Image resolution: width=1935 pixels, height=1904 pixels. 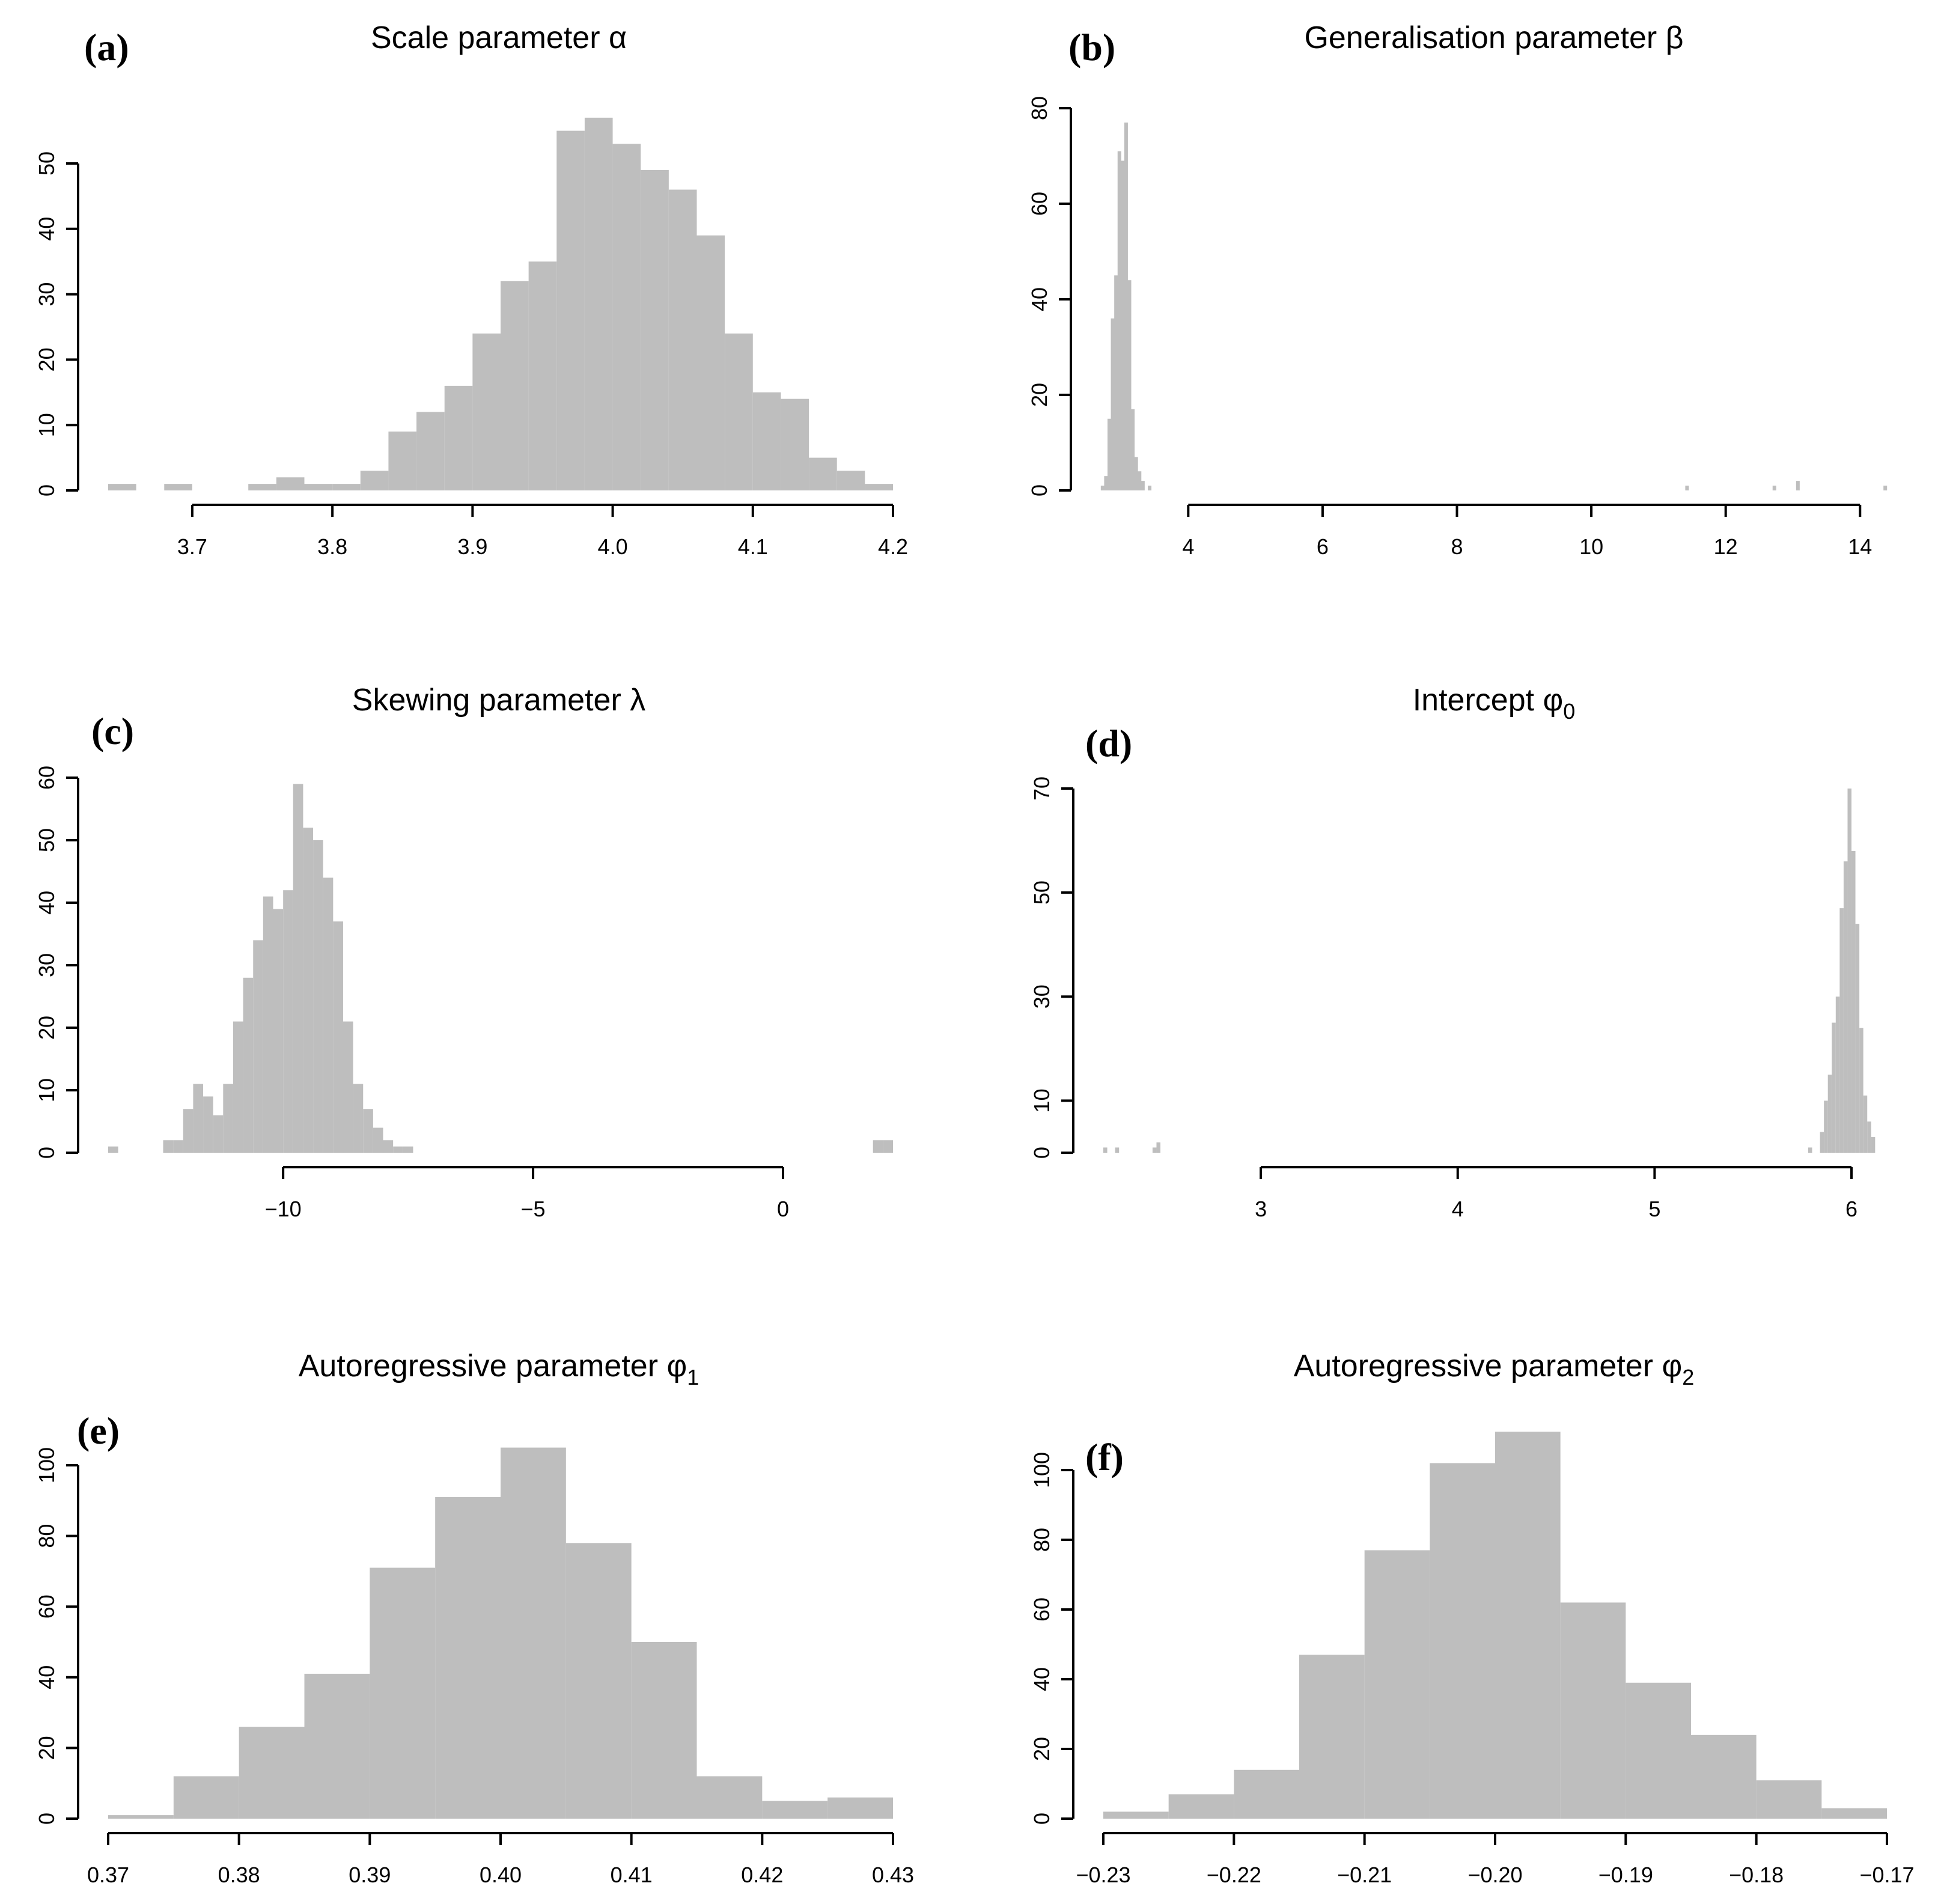 What do you see at coordinates (472, 546) in the screenshot?
I see `x-tick-label: 3.9` at bounding box center [472, 546].